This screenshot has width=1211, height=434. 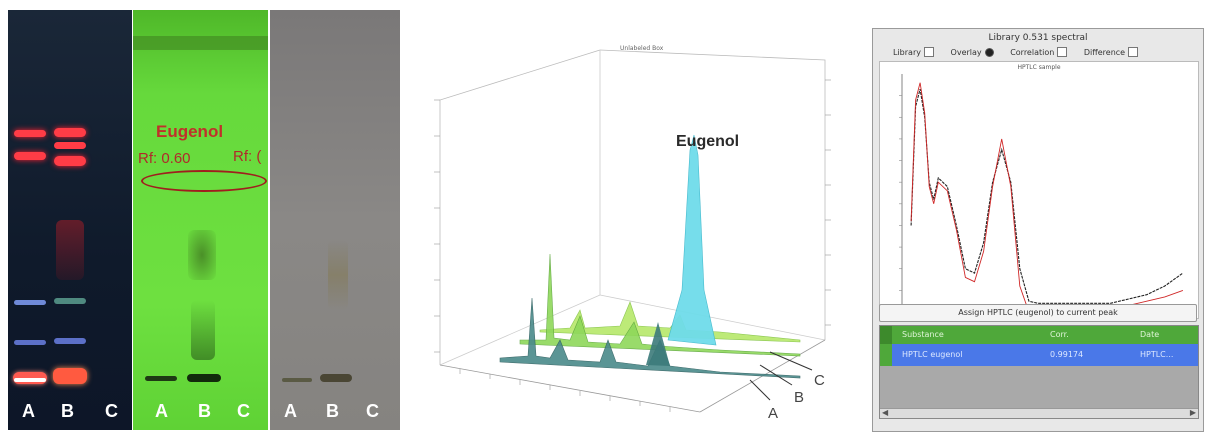 I want to click on scroll-left-arrow-icon: ◀, so click(x=885, y=412).